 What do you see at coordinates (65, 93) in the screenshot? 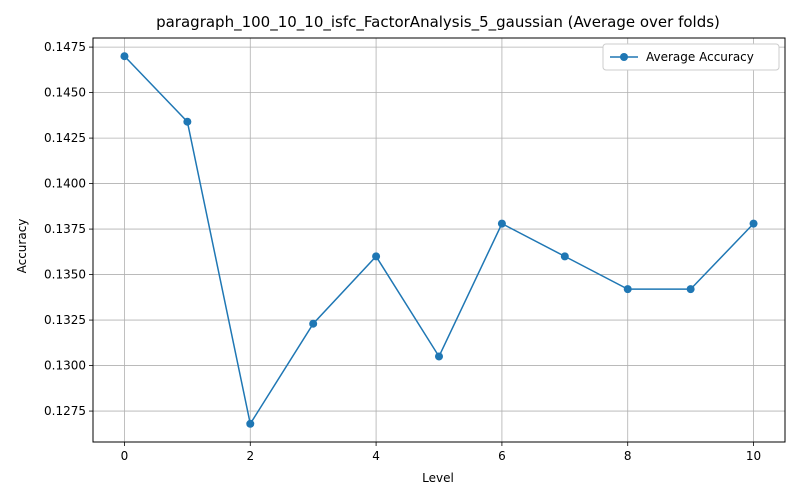
I see `y-tick-label: 0.1450` at bounding box center [65, 93].